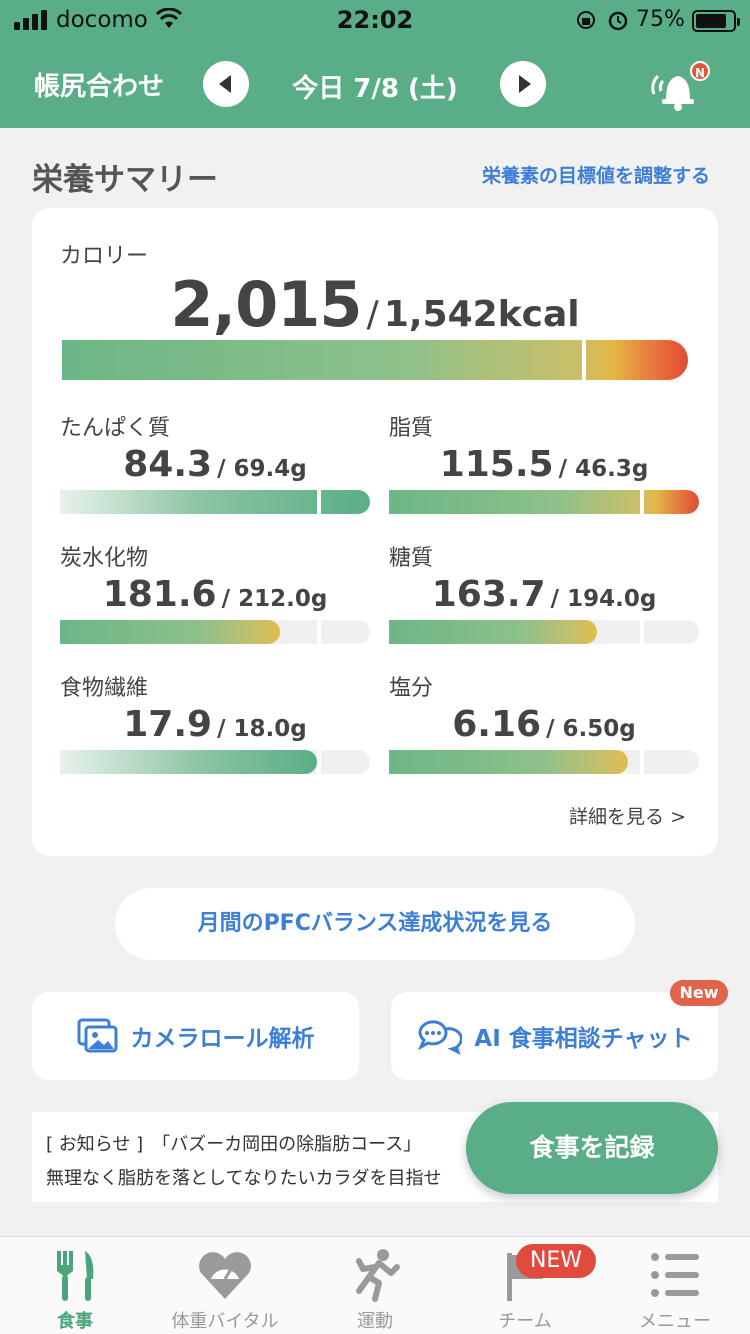 The width and height of the screenshot is (750, 1334). Describe the element at coordinates (700, 71) in the screenshot. I see `notification-badge: N` at that location.